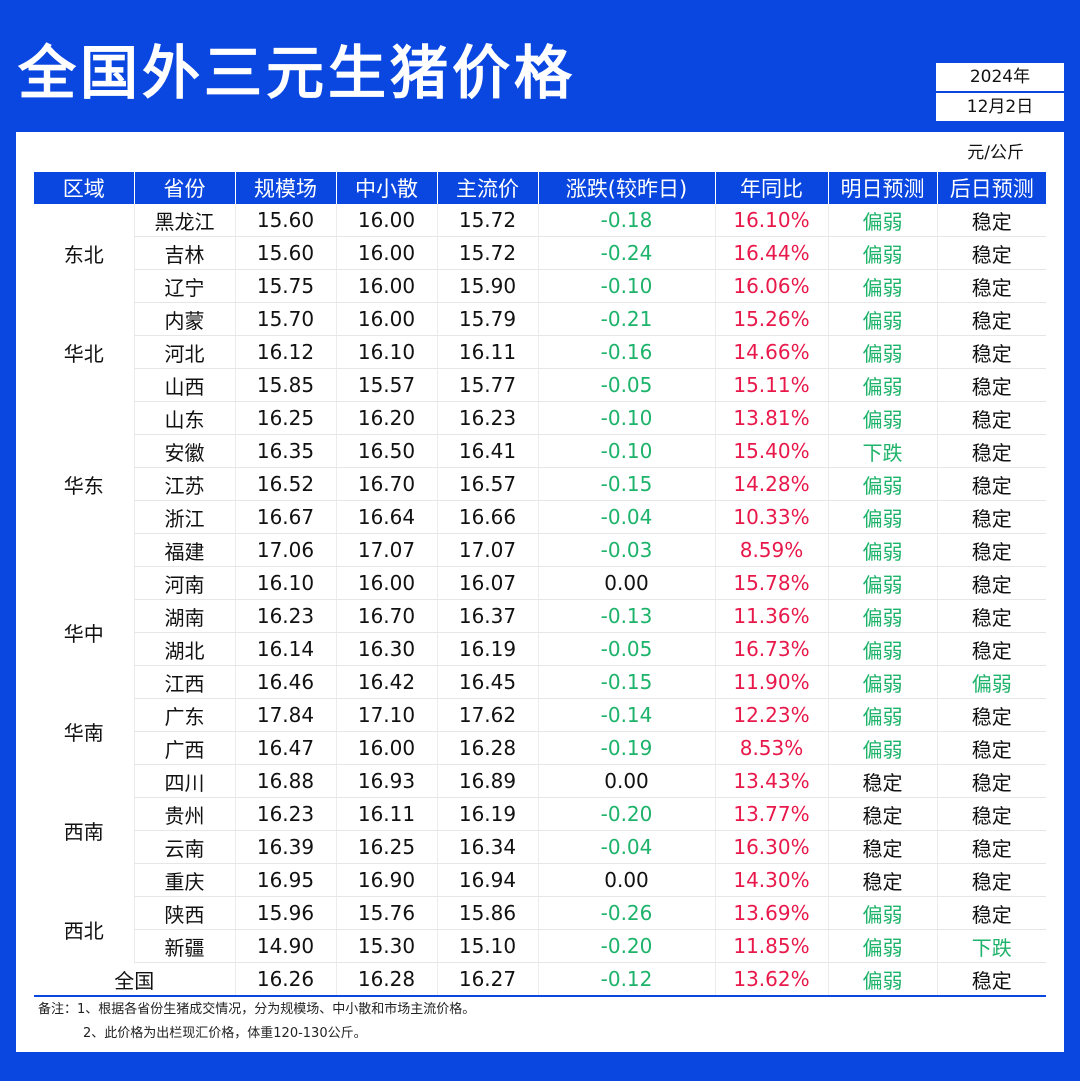 Image resolution: width=1080 pixels, height=1081 pixels. I want to click on cell-yoy: 13.69%, so click(771, 913).